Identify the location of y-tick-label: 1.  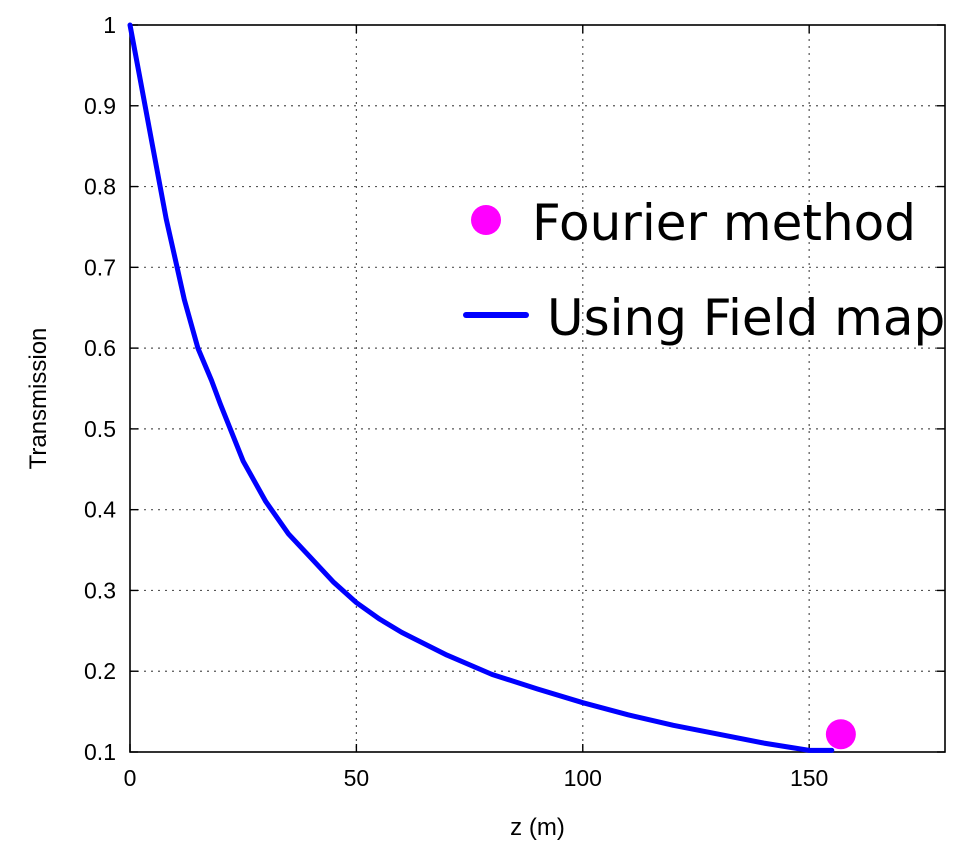
(109, 25).